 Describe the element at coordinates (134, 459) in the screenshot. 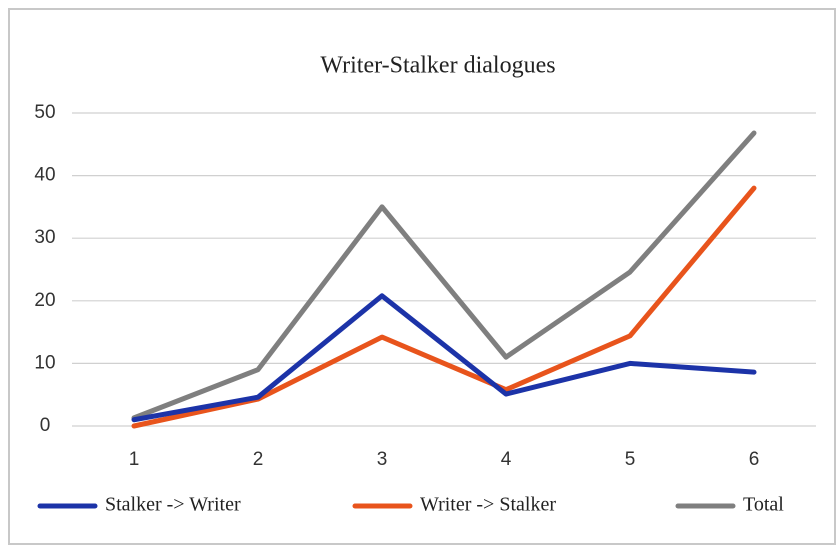

I see `x-tick-label: 1` at that location.